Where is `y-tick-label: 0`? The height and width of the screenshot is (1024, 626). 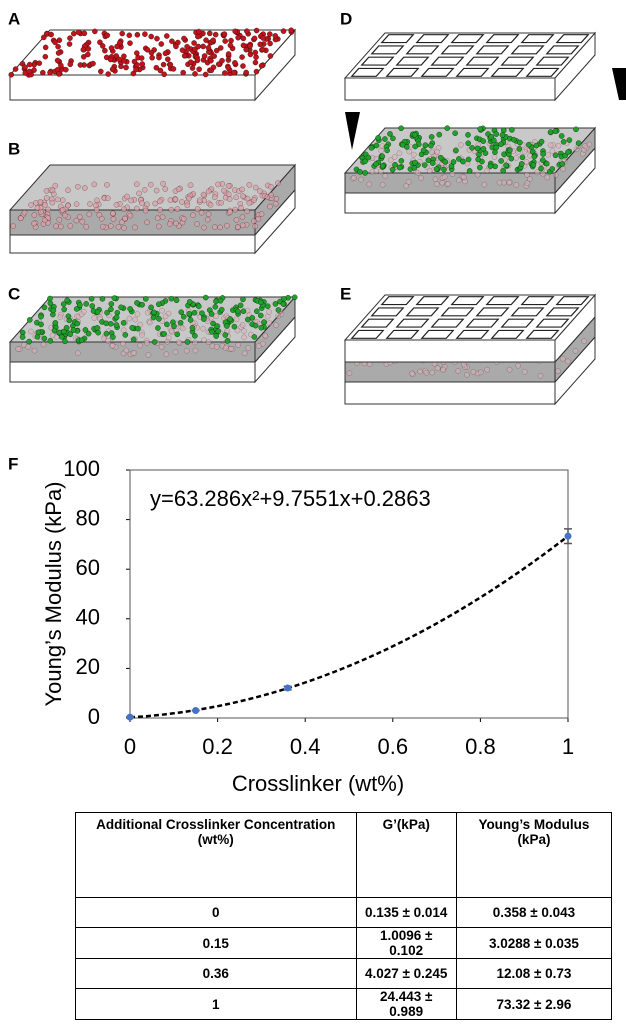 y-tick-label: 0 is located at coordinates (94, 716).